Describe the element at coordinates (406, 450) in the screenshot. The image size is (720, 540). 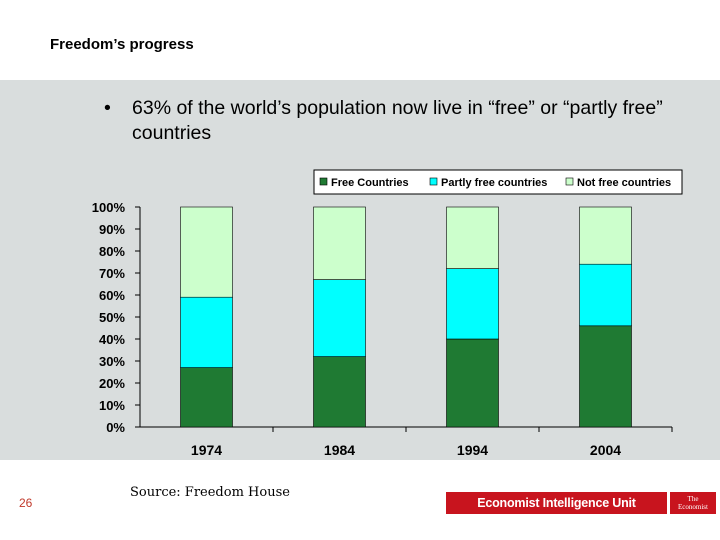
I see `x-tick-labels: 1974 1984 1994 2004` at that location.